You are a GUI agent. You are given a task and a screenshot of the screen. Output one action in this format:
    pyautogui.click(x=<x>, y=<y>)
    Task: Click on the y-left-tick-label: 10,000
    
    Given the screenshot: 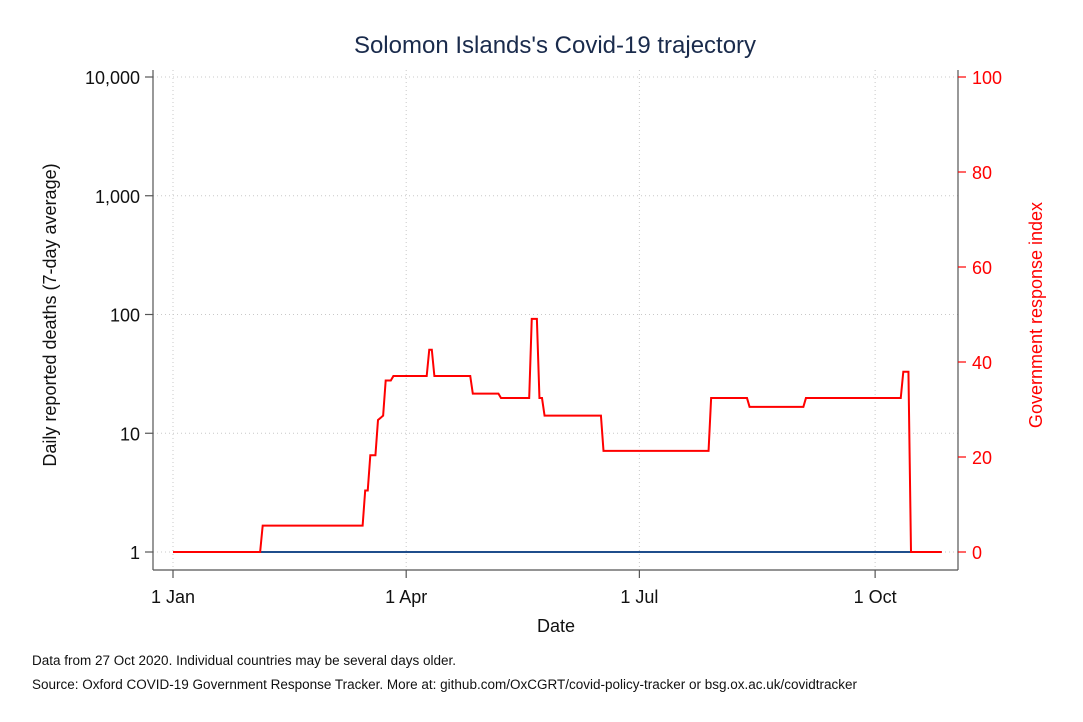 What is the action you would take?
    pyautogui.click(x=112, y=78)
    